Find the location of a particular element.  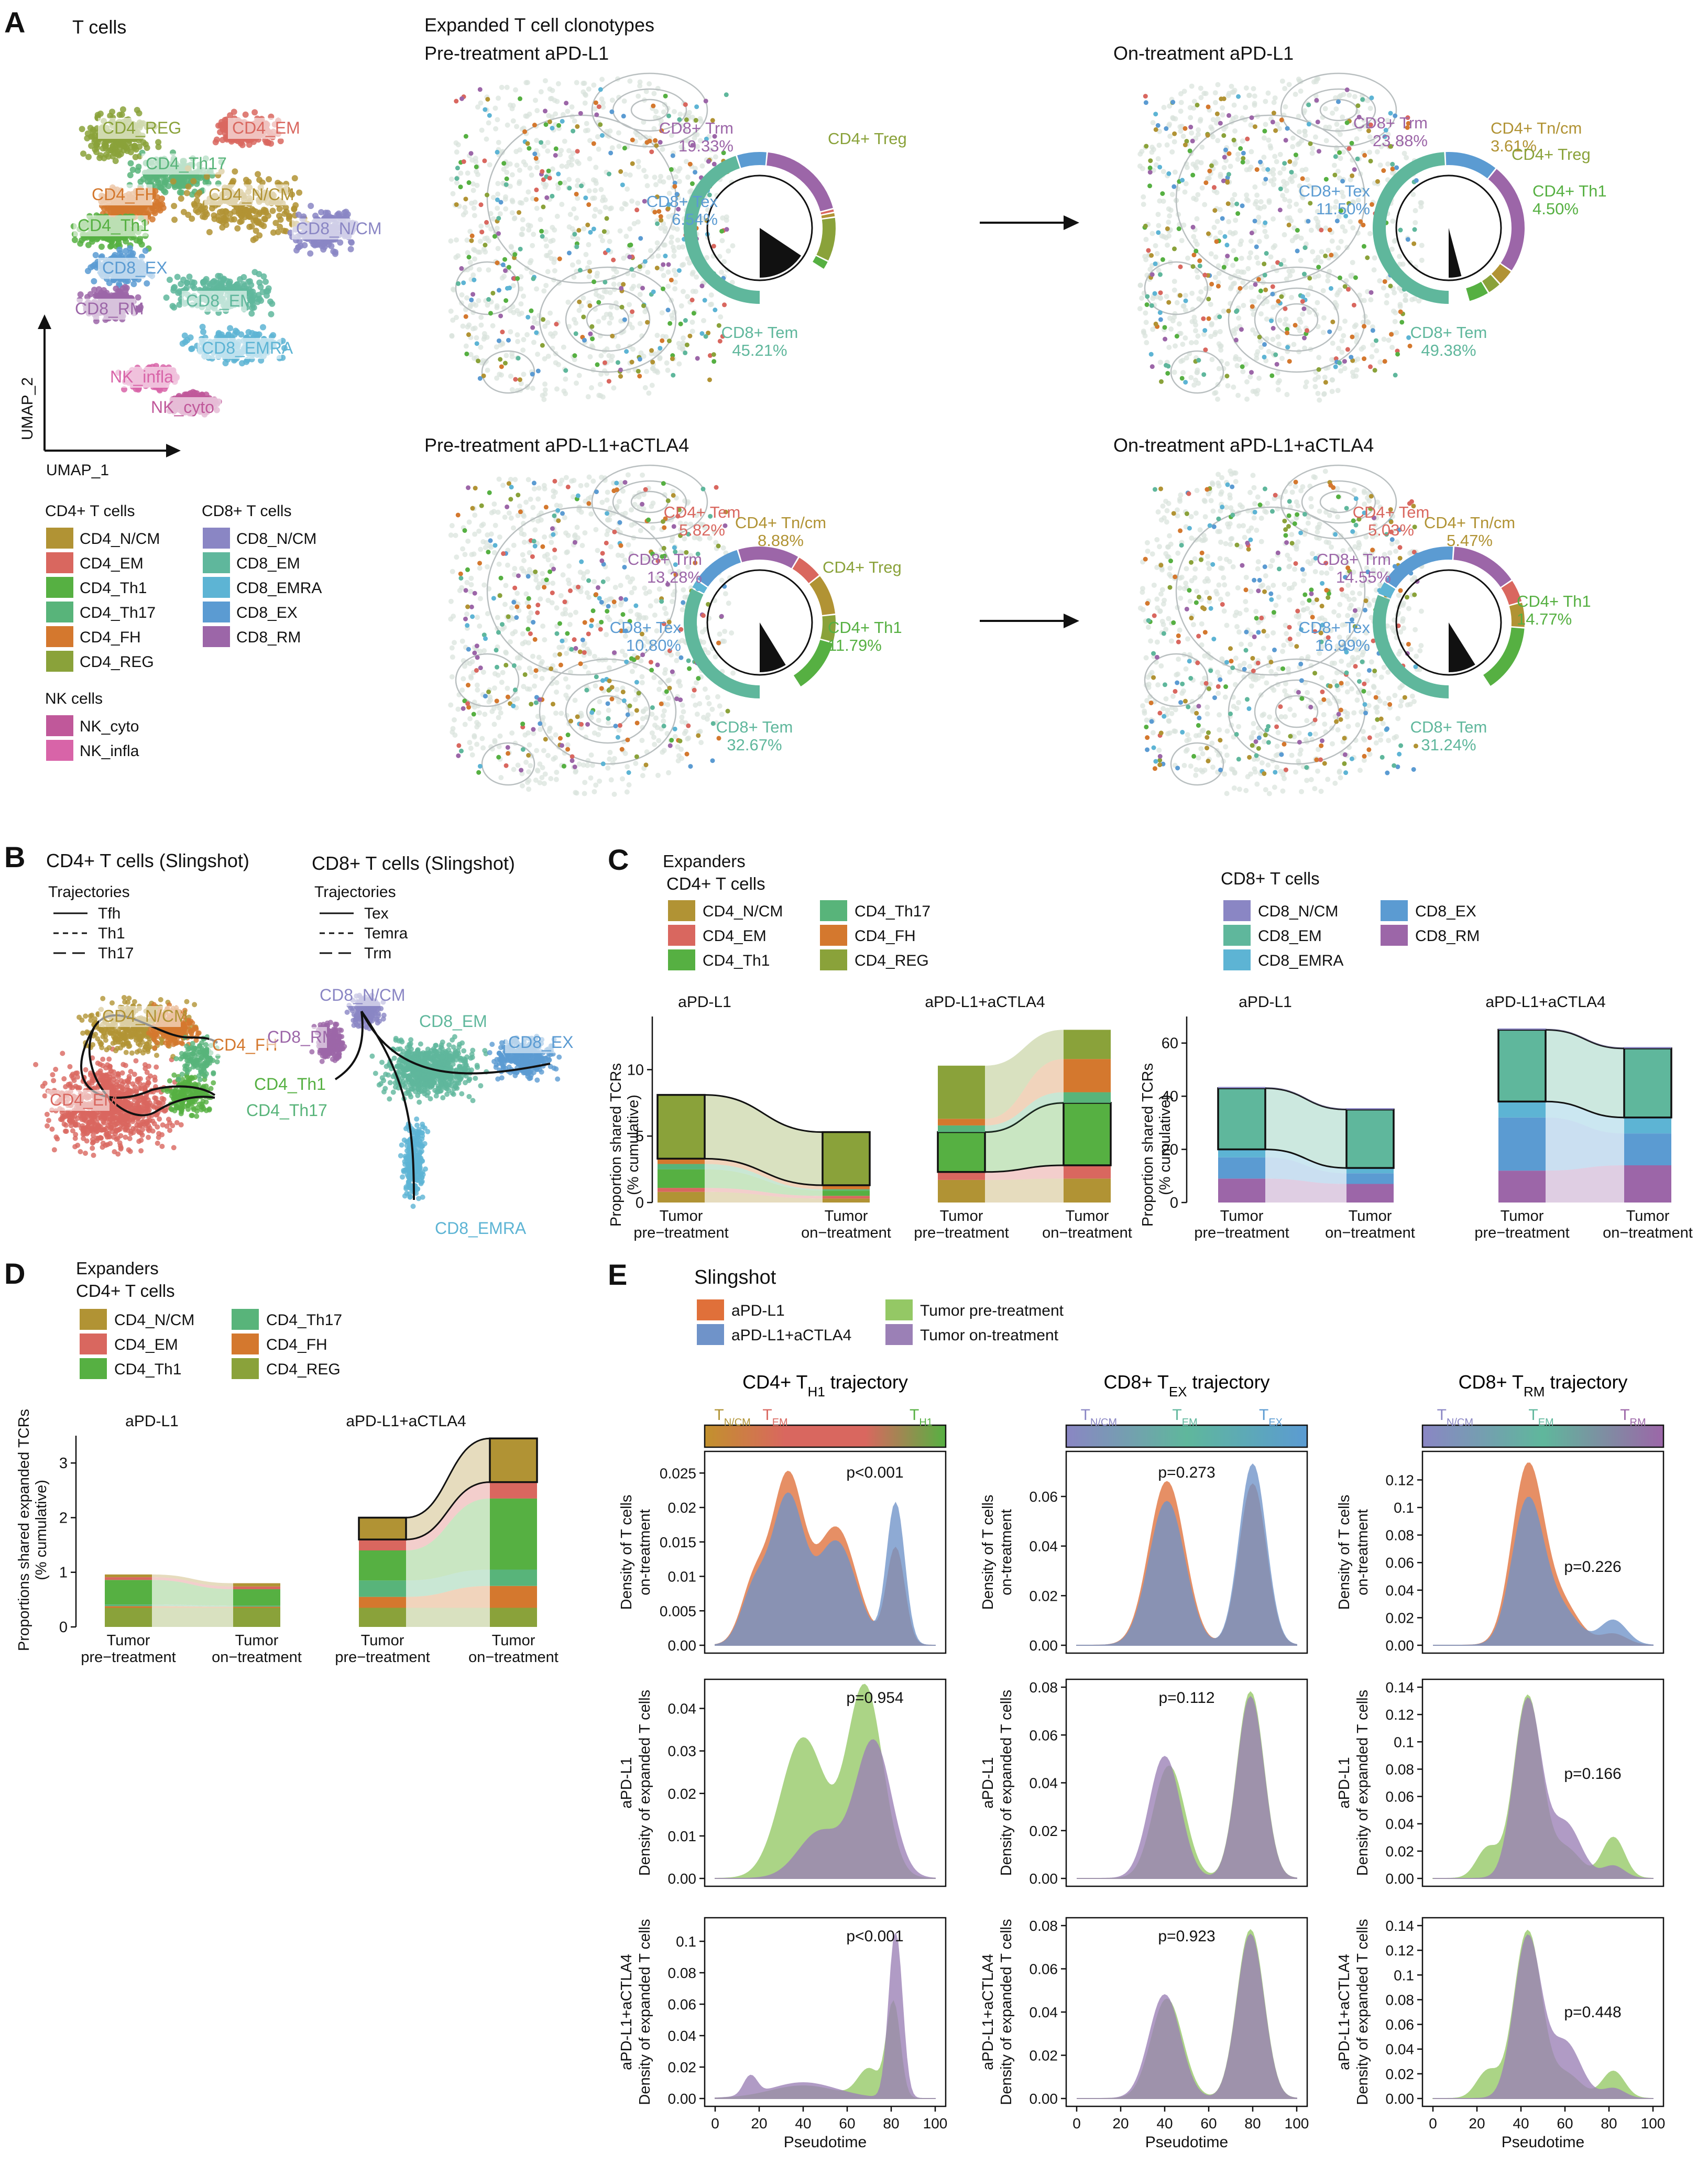

umap-label-cd4-reg: CD4_REG is located at coordinates (141, 128).